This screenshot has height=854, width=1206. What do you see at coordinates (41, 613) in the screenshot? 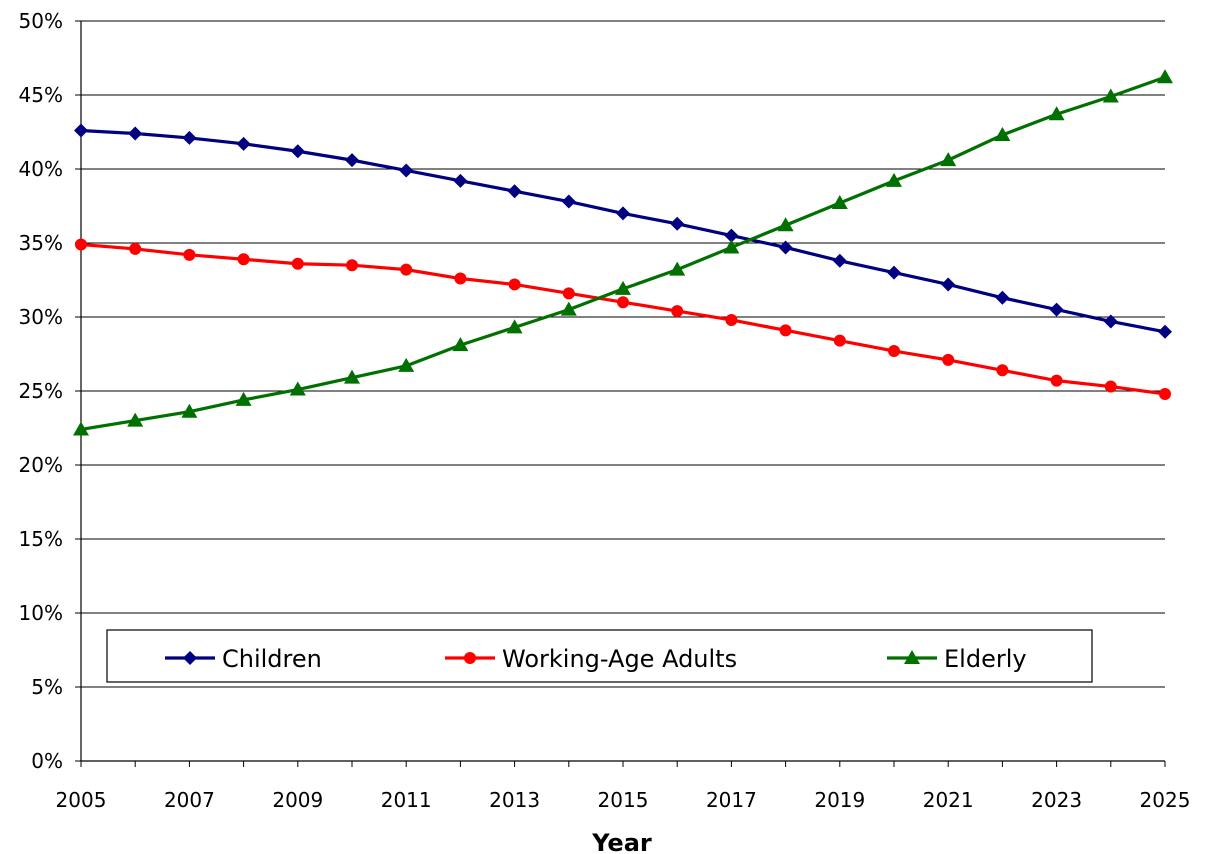
I see `y-tick-label: 10%` at bounding box center [41, 613].